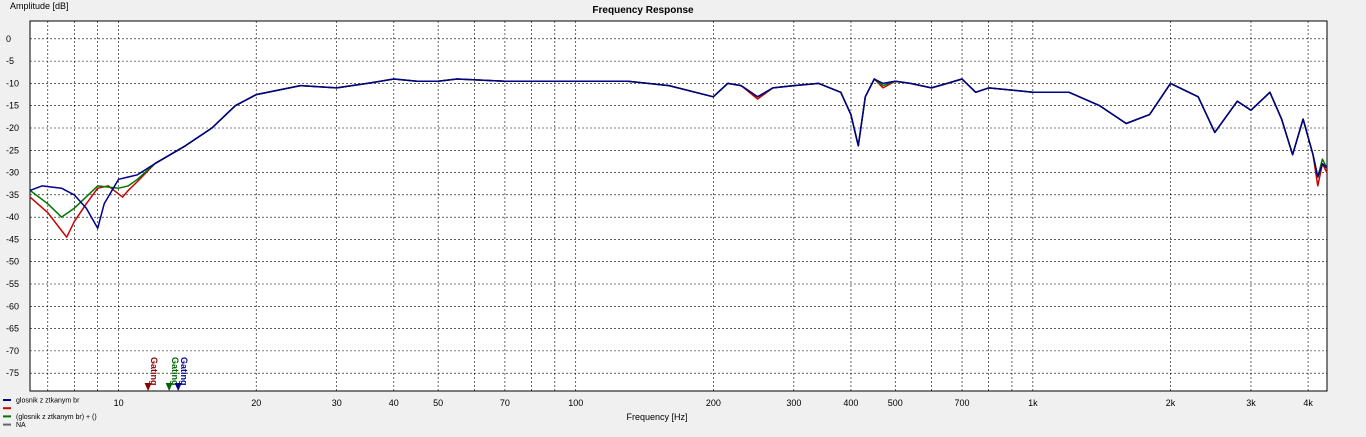  Describe the element at coordinates (12, 351) in the screenshot. I see `y-tick-label: -70` at that location.